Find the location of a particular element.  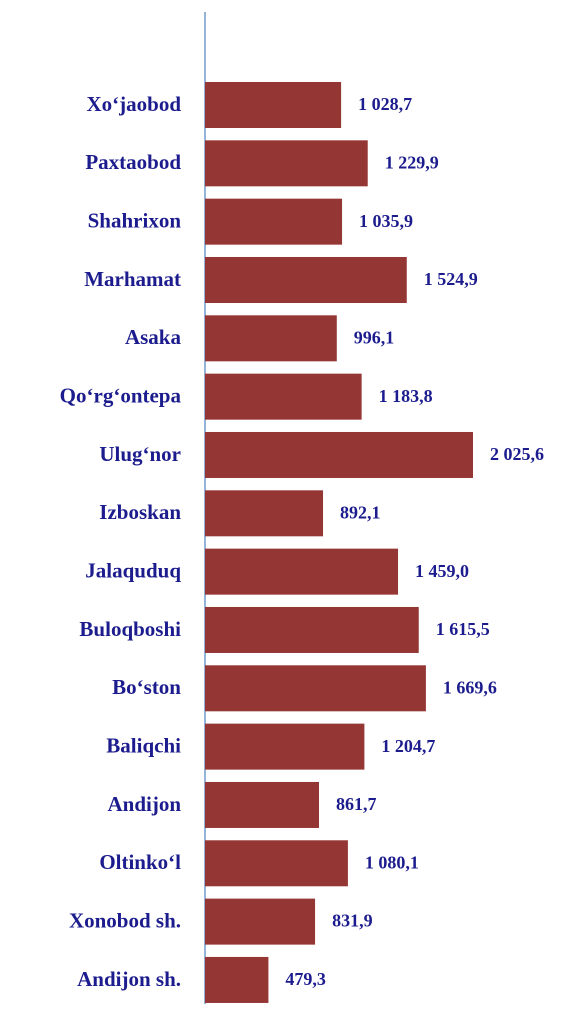

value-label: 1 615,5 is located at coordinates (463, 629).